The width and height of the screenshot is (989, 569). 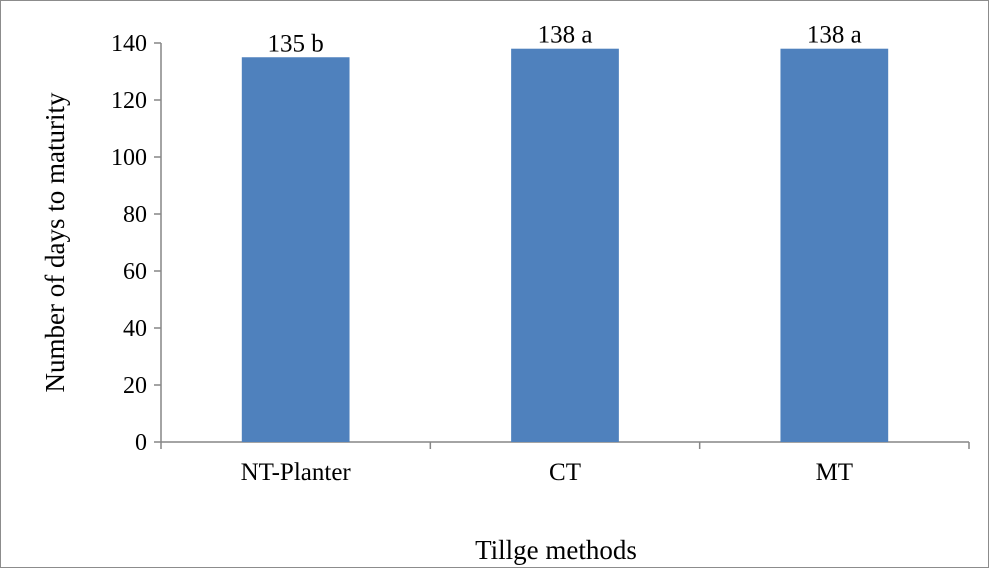 I want to click on y-tick-label: 20, so click(x=135, y=386).